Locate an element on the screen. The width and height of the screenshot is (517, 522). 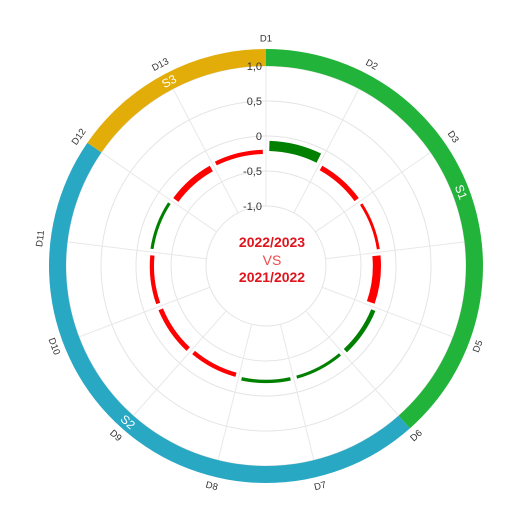
y-tick-3: -0,5 is located at coordinates (252, 172).